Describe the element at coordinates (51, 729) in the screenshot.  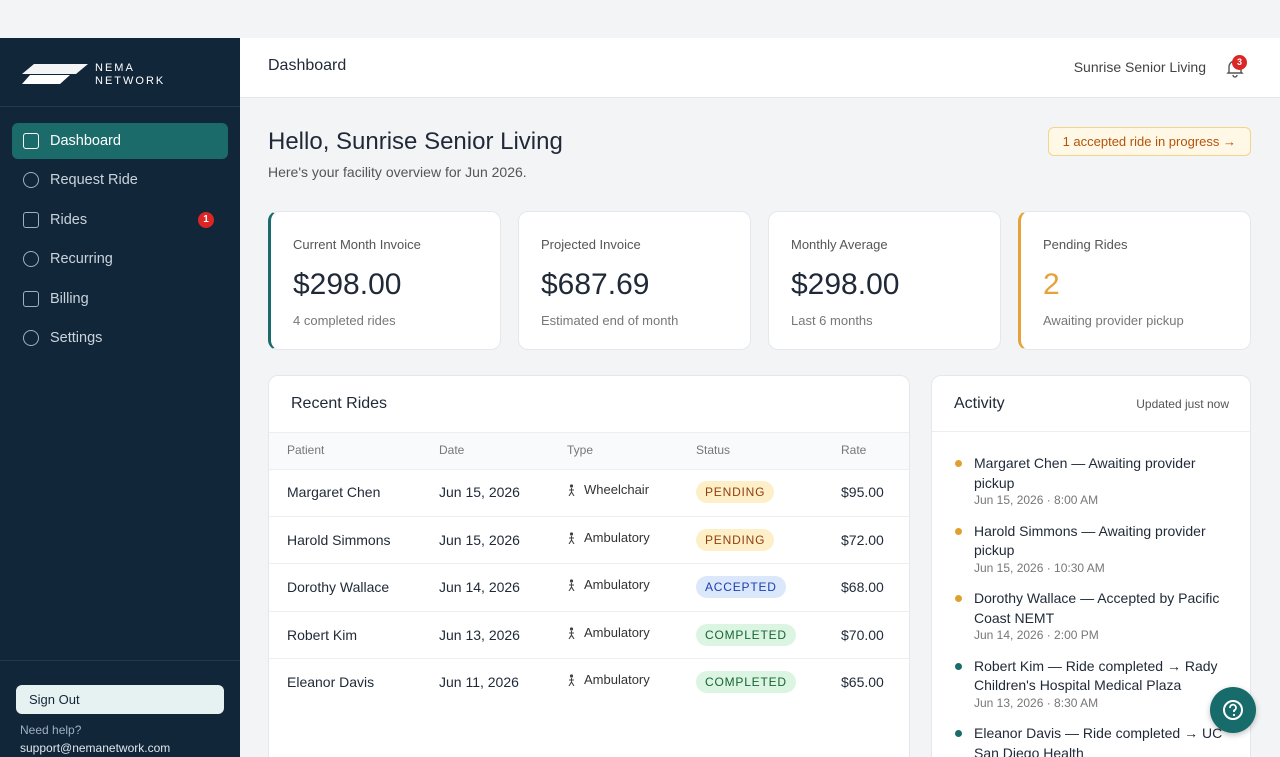
I see `help-text: Need help?` at that location.